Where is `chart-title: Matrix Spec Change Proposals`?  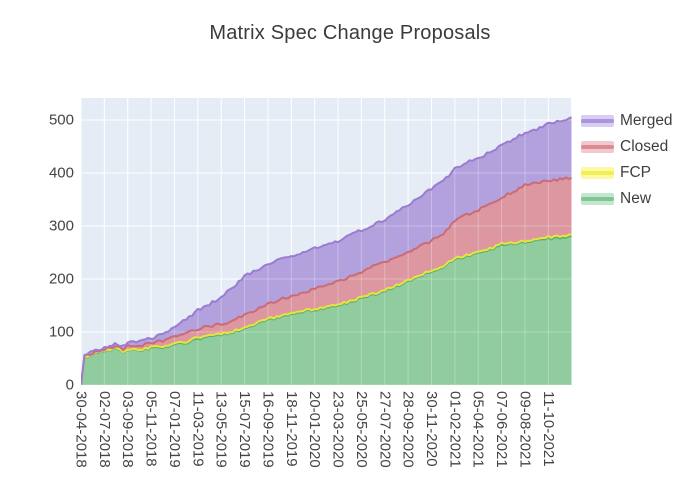 chart-title: Matrix Spec Change Proposals is located at coordinates (350, 33).